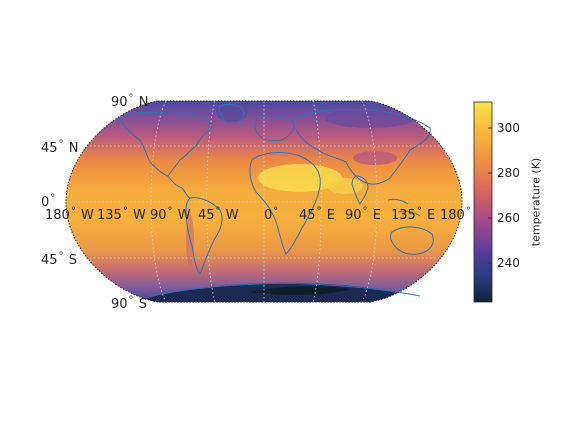 The height and width of the screenshot is (424, 570). I want to click on lon-label-45e: 45° E, so click(317, 216).